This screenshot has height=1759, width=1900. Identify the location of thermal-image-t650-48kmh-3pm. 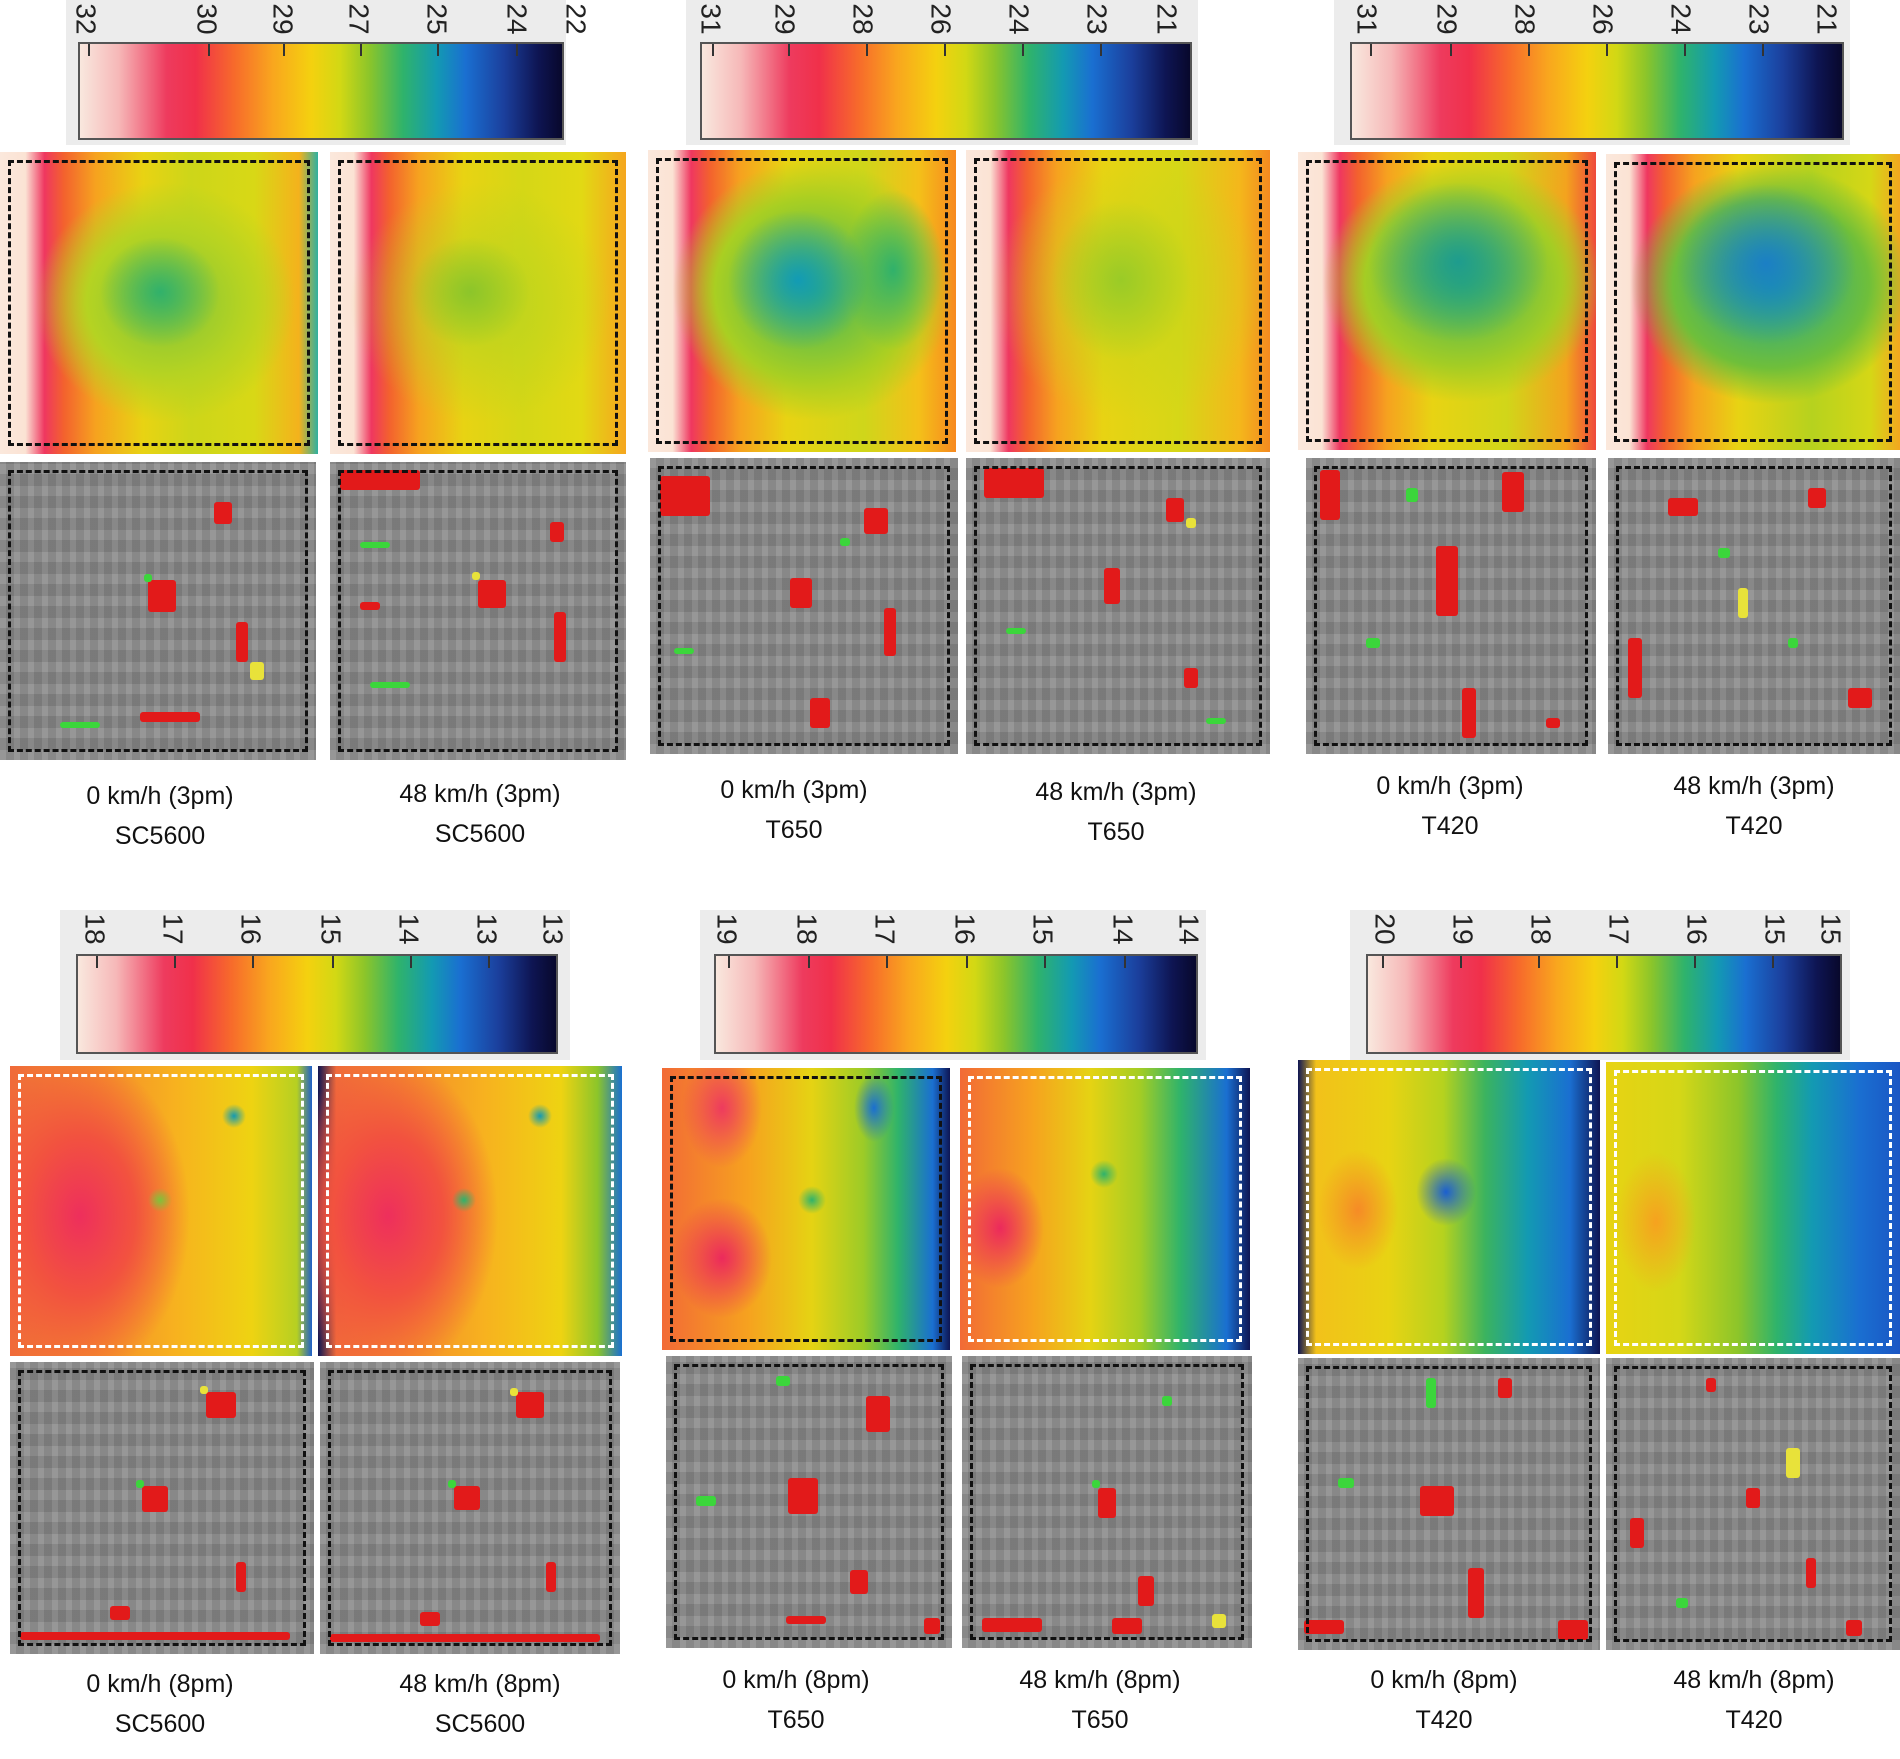
(1118, 301).